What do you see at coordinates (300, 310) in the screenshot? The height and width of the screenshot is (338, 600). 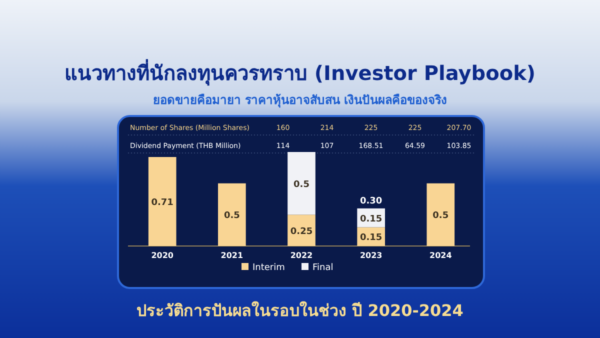 I see `text: ประวัติการปันผลในรอบในช่วง ปี 2020-2024` at bounding box center [300, 310].